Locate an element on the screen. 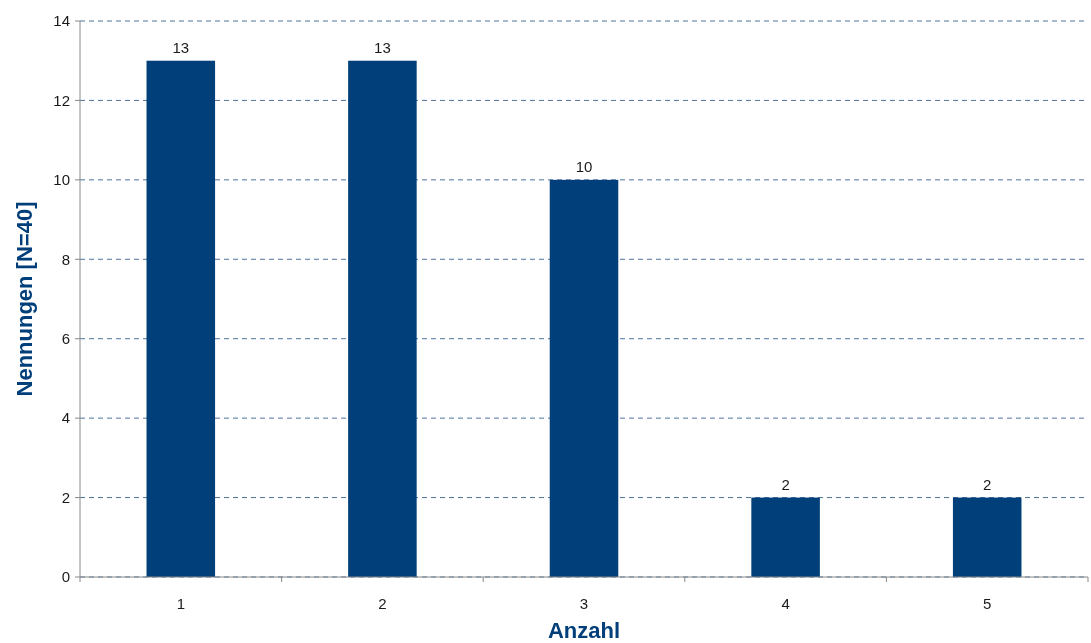  x-tick-label: 4 is located at coordinates (785, 603).